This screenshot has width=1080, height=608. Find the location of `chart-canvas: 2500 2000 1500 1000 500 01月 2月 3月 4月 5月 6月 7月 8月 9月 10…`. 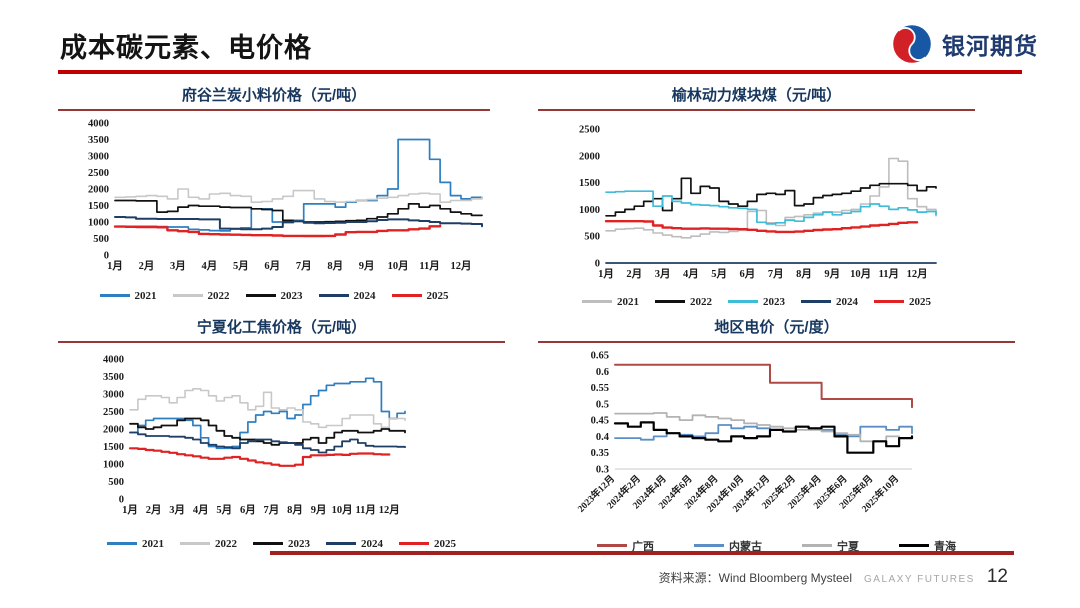

chart-canvas: 2500 2000 1500 1000 500 01月 2月 3月 4月 5月 6月 7月 8月 9月 10… is located at coordinates (758, 202).